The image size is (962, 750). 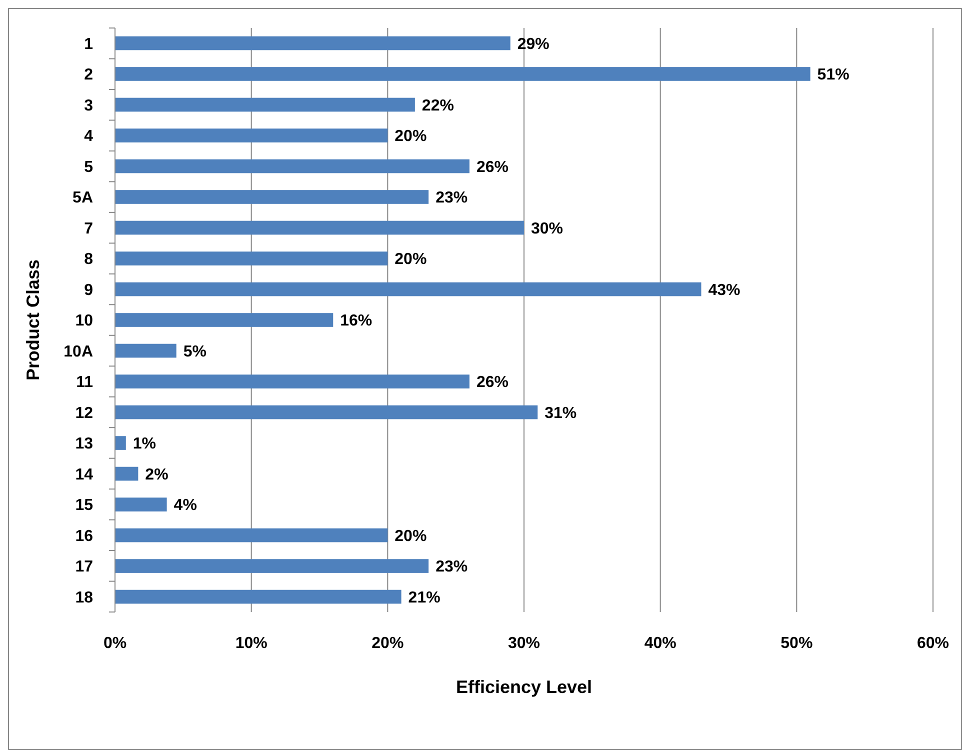 I want to click on y-tick-label: 8, so click(x=89, y=259).